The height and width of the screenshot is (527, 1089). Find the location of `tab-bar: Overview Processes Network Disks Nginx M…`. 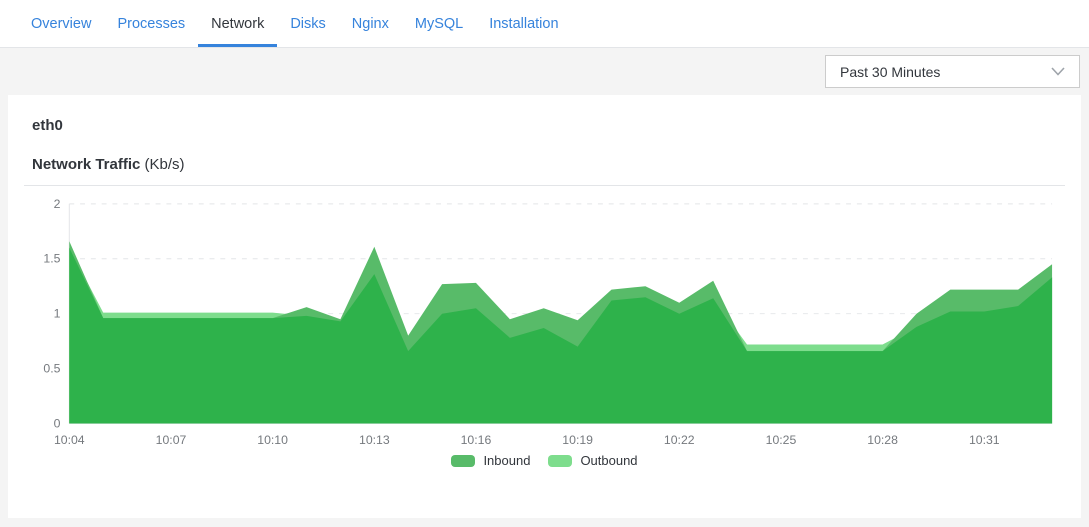

tab-bar: Overview Processes Network Disks Nginx M… is located at coordinates (544, 24).